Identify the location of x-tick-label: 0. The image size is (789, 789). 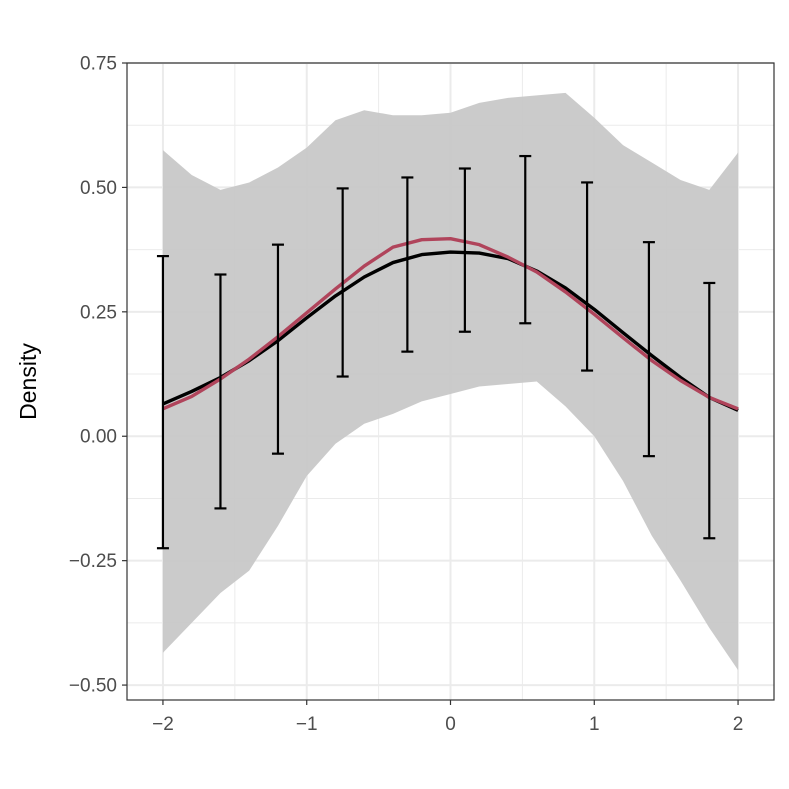
(450, 724).